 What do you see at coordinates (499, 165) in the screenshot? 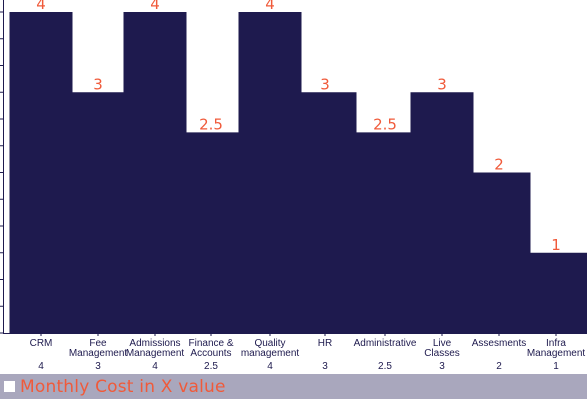
I see `bar-value-label: 2` at bounding box center [499, 165].